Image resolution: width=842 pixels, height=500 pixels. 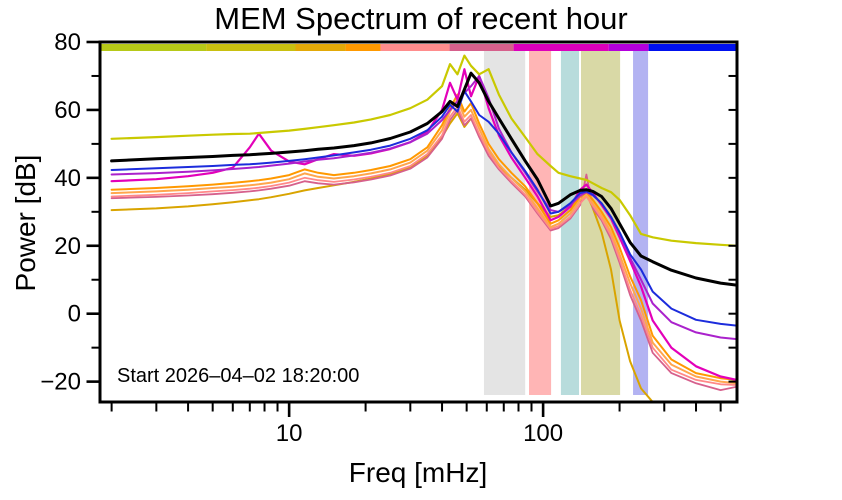 I want to click on y-tick-label: 80, so click(x=67, y=42).